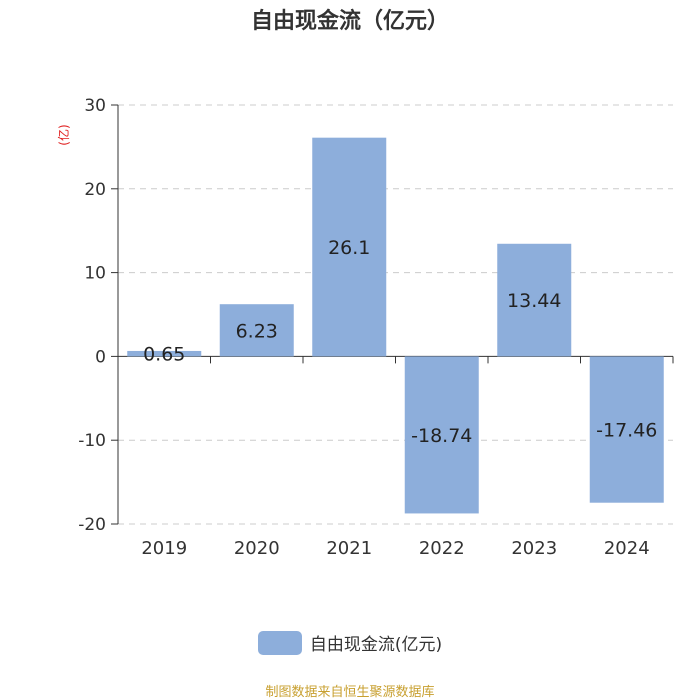 This screenshot has width=700, height=700. I want to click on y-axis-unit-label: (亿), so click(63, 134).